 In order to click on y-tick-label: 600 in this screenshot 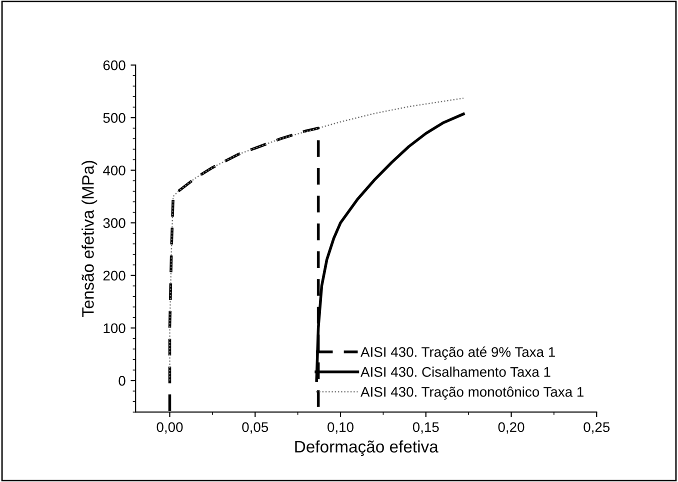, I will do `click(114, 65)`.